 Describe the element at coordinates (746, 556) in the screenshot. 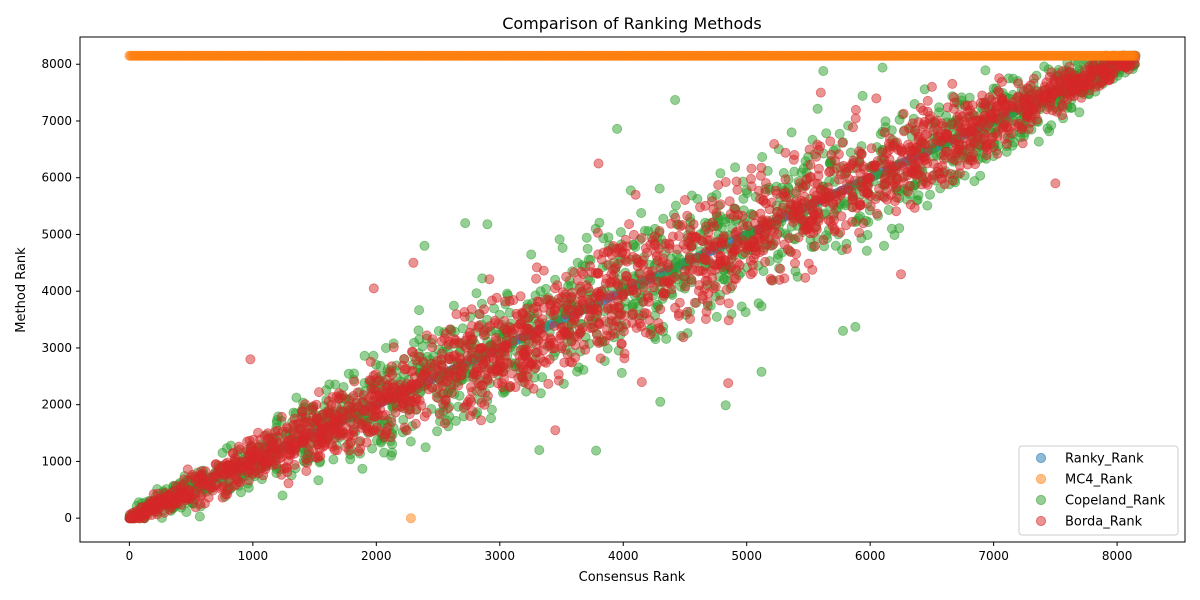

I see `x-tick-label: 5000` at that location.